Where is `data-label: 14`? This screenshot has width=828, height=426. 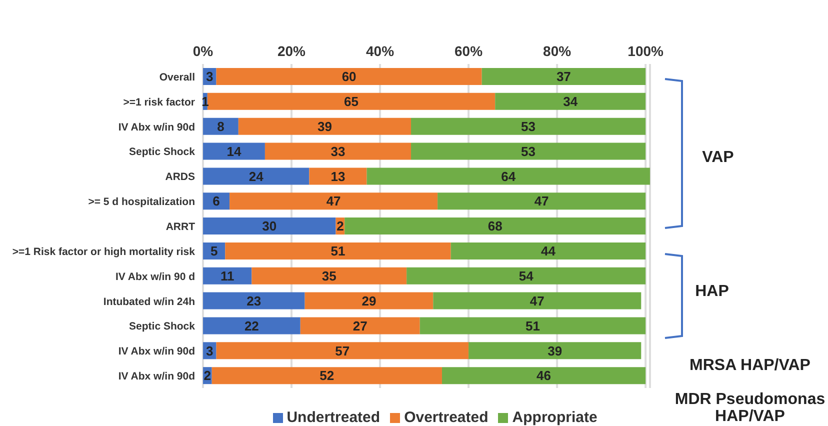 data-label: 14 is located at coordinates (234, 151).